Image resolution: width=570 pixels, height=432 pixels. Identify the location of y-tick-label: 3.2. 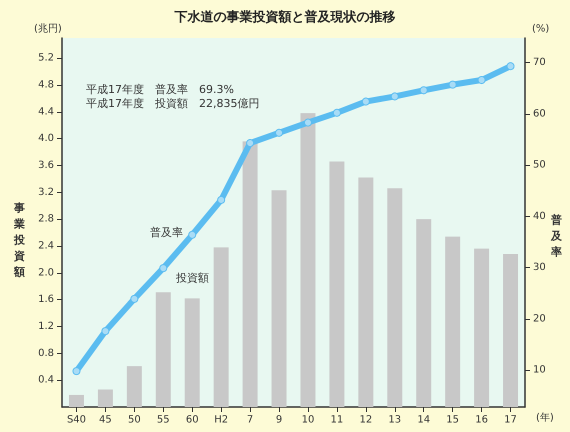
(46, 192).